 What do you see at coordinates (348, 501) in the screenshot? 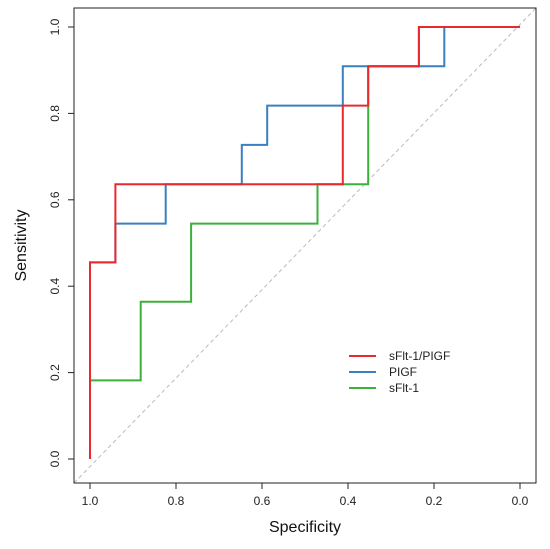
I see `x-tick-label: 0.4` at bounding box center [348, 501].